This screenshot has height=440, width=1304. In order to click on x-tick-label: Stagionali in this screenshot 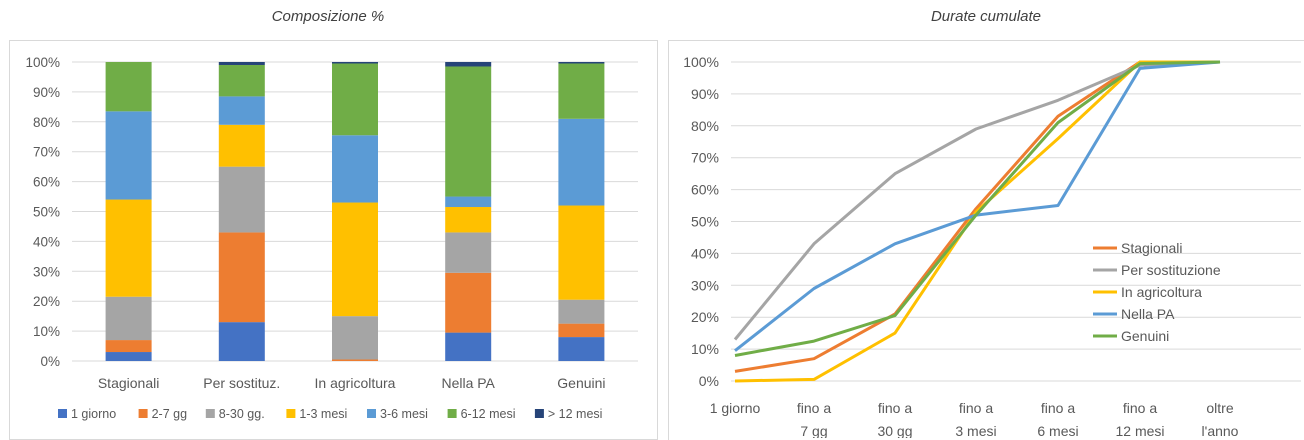, I will do `click(129, 383)`.